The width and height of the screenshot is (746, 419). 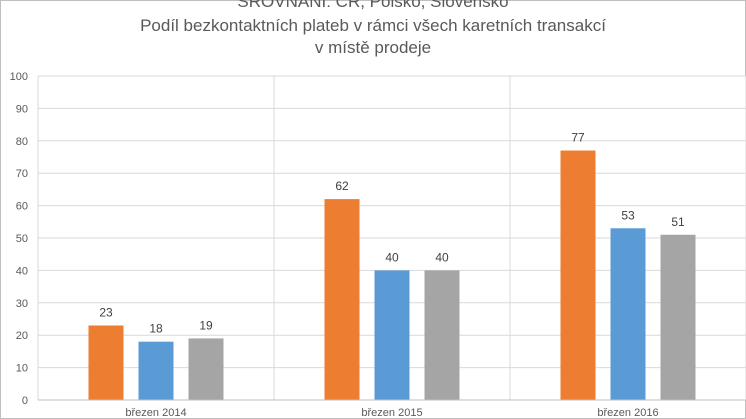 I want to click on chart-subtitle-line-2: v místě prodeje, so click(x=373, y=47).